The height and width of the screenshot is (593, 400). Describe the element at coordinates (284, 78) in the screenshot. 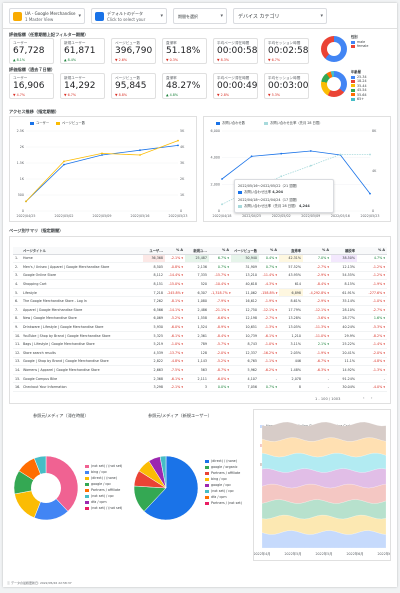

I see `kpi-label: 平均セッション時間` at that location.